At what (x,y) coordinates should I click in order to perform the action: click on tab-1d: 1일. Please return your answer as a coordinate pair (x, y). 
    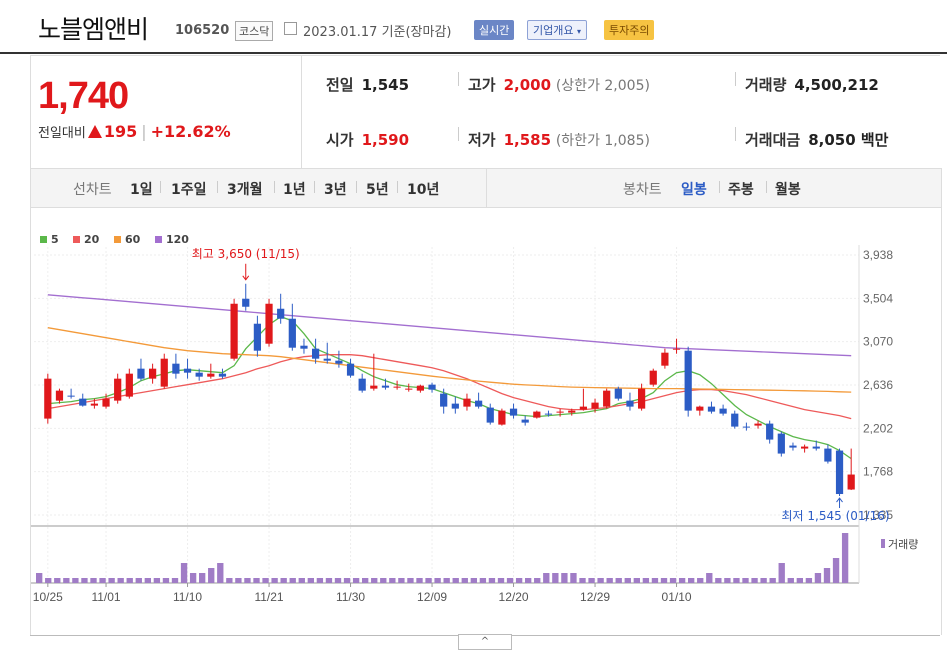
    Looking at the image, I should click on (141, 190).